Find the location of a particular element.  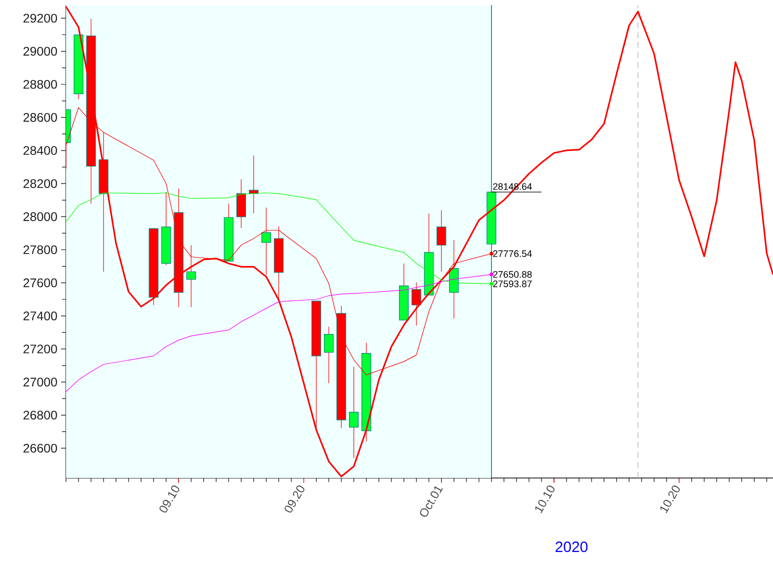

y-tick-label: 27400 is located at coordinates (40, 316).